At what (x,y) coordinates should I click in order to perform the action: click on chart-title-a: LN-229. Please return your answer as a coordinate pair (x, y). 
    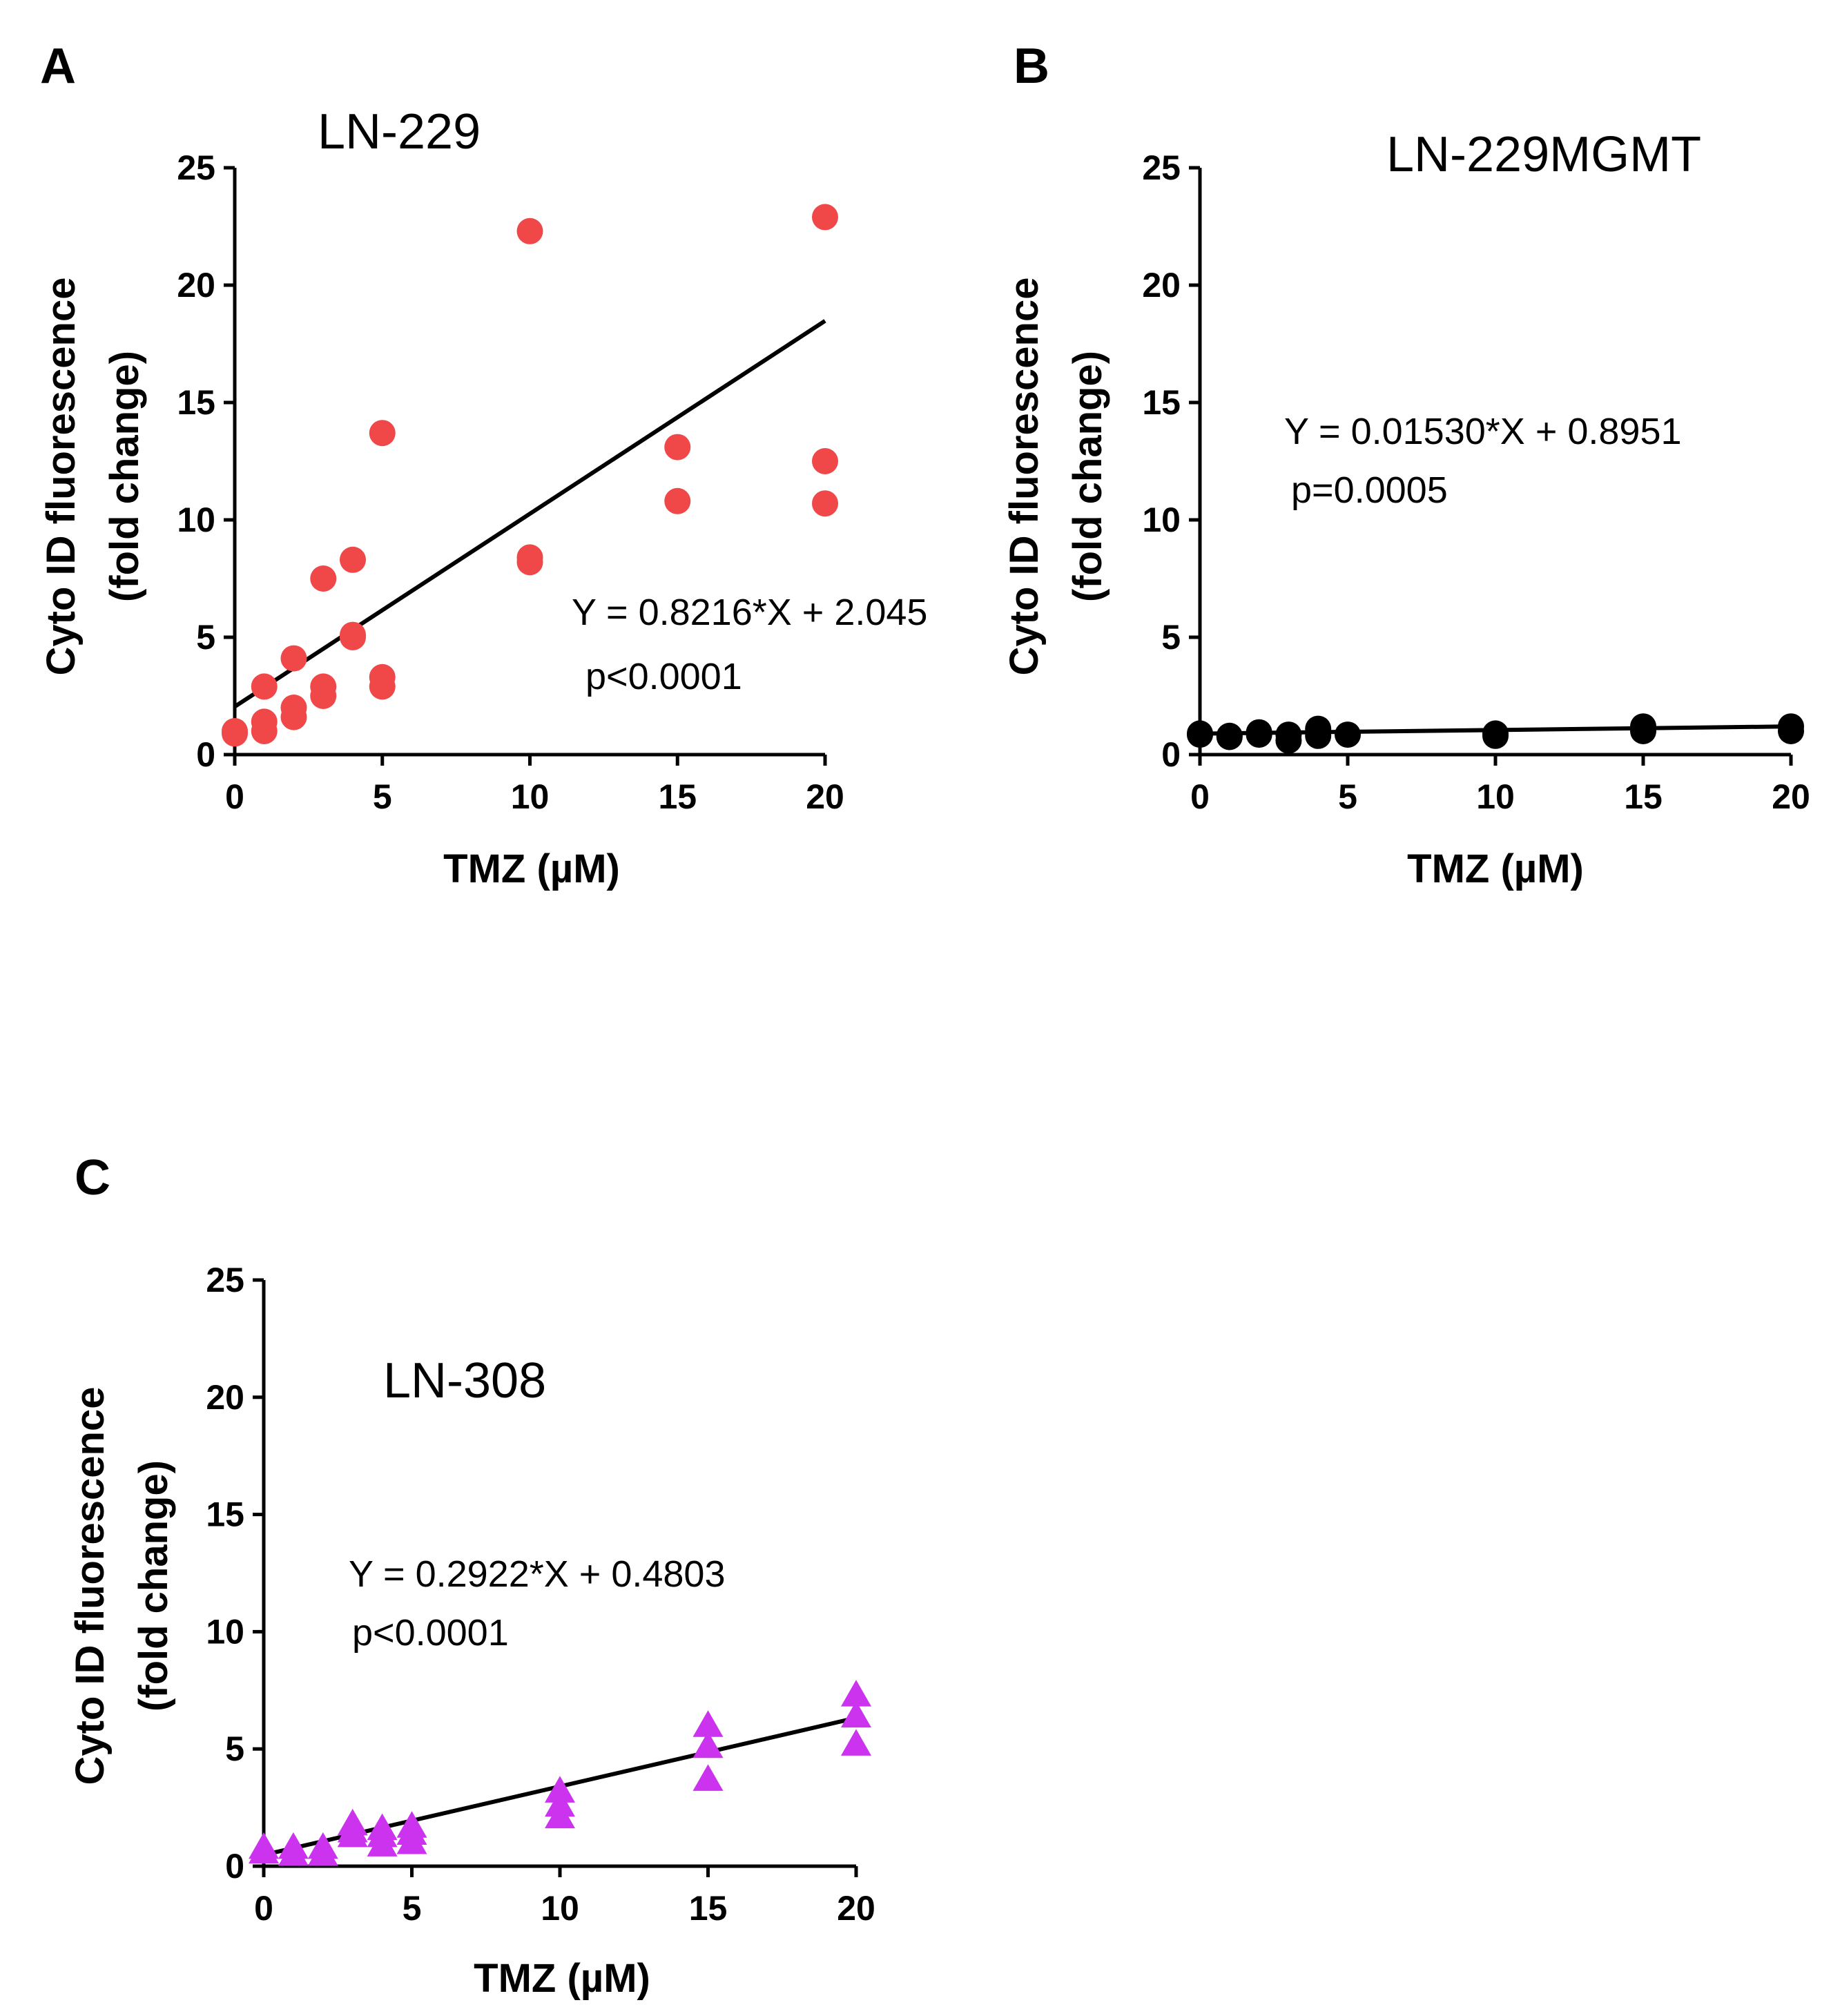
    Looking at the image, I should click on (399, 132).